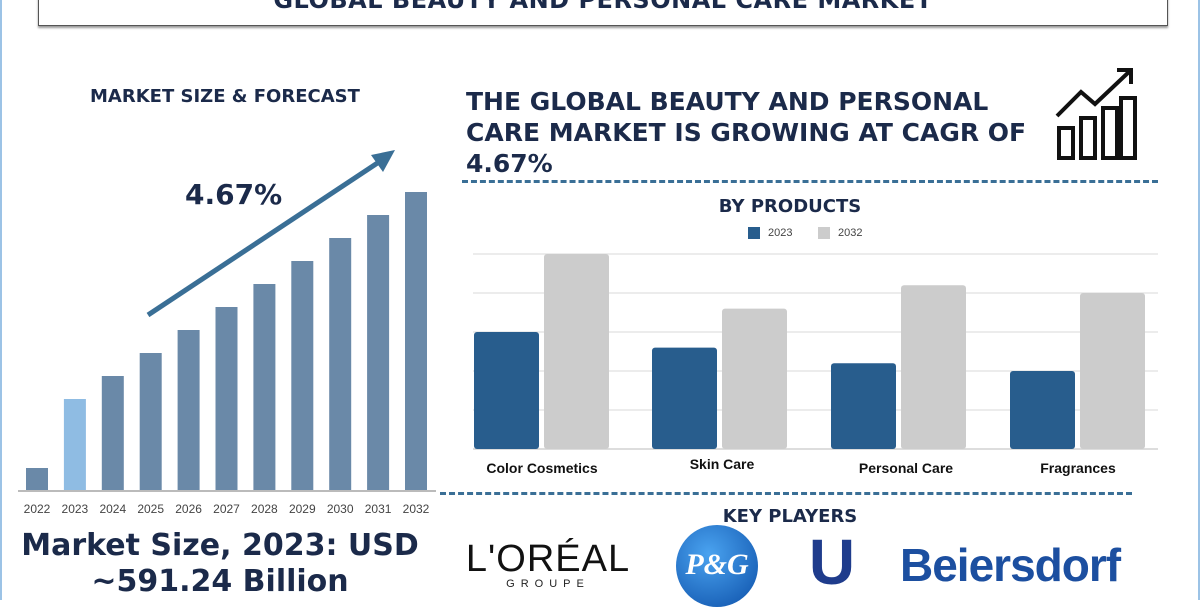  Describe the element at coordinates (1112, 371) in the screenshot. I see `bar-fragrances-2032` at that location.